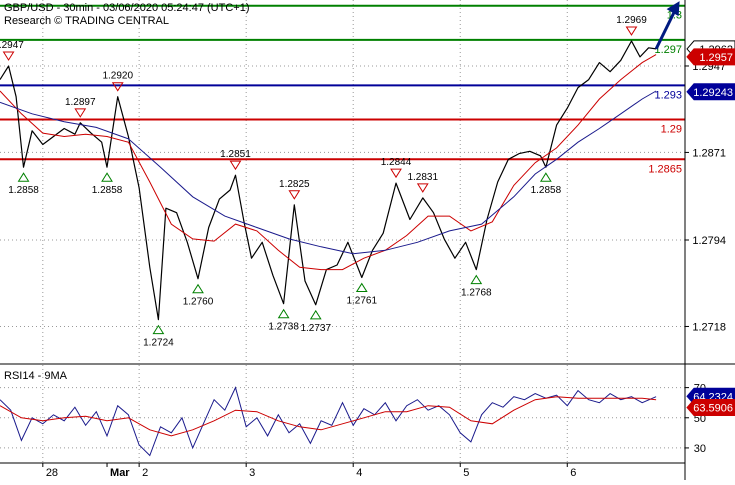 This screenshot has width=735, height=485. Describe the element at coordinates (668, 95) in the screenshot. I see `level-label: 1.293` at that location.